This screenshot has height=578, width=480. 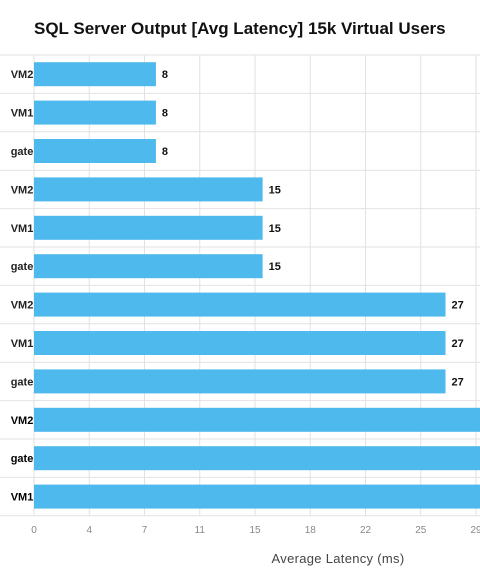 What do you see at coordinates (255, 530) in the screenshot?
I see `x-tick-label: 15` at bounding box center [255, 530].